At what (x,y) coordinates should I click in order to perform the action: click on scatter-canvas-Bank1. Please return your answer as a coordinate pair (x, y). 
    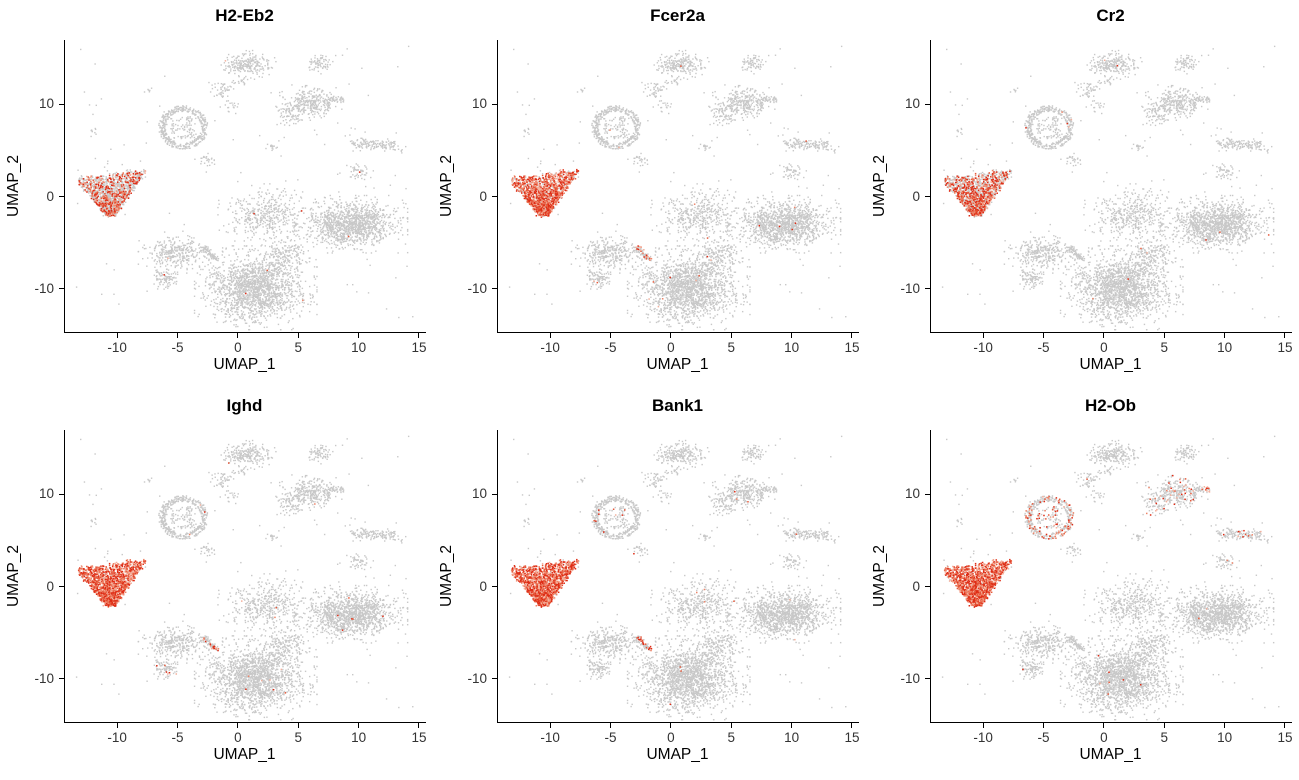
    Looking at the image, I should click on (678, 576).